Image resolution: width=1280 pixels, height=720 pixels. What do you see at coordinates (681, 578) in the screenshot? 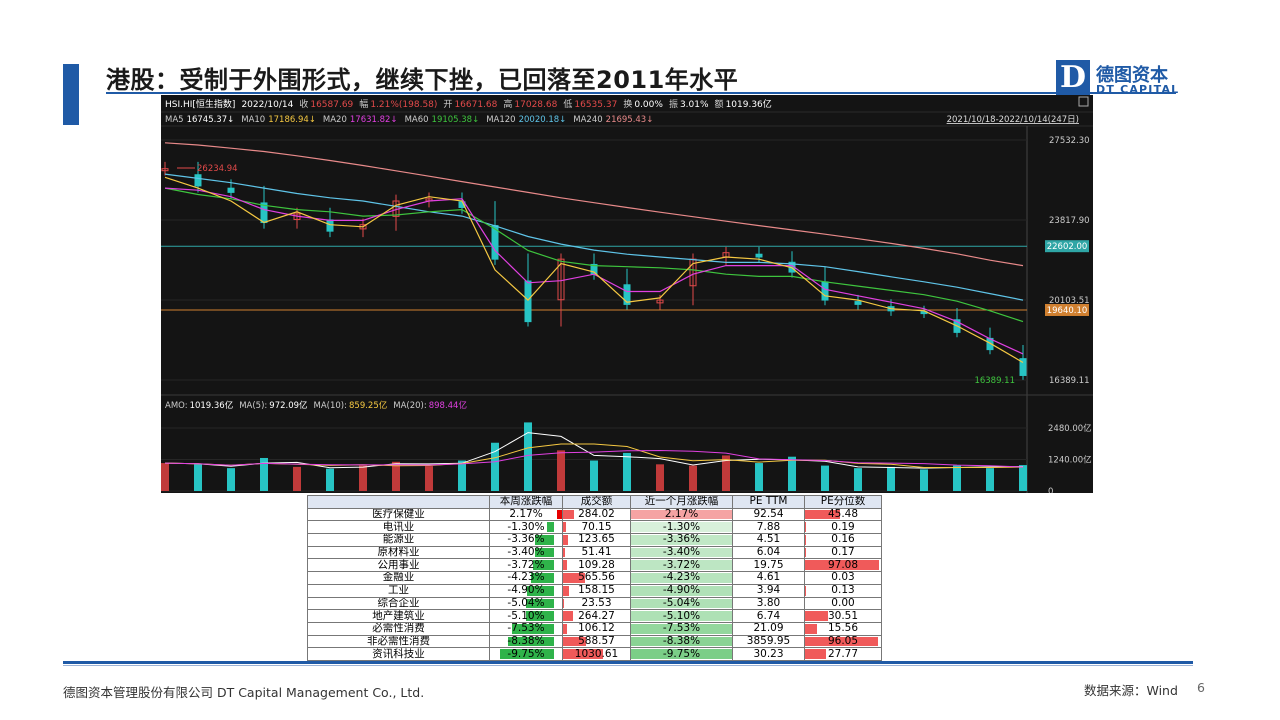
I see `month-change-cell: -4.23%` at bounding box center [681, 578].